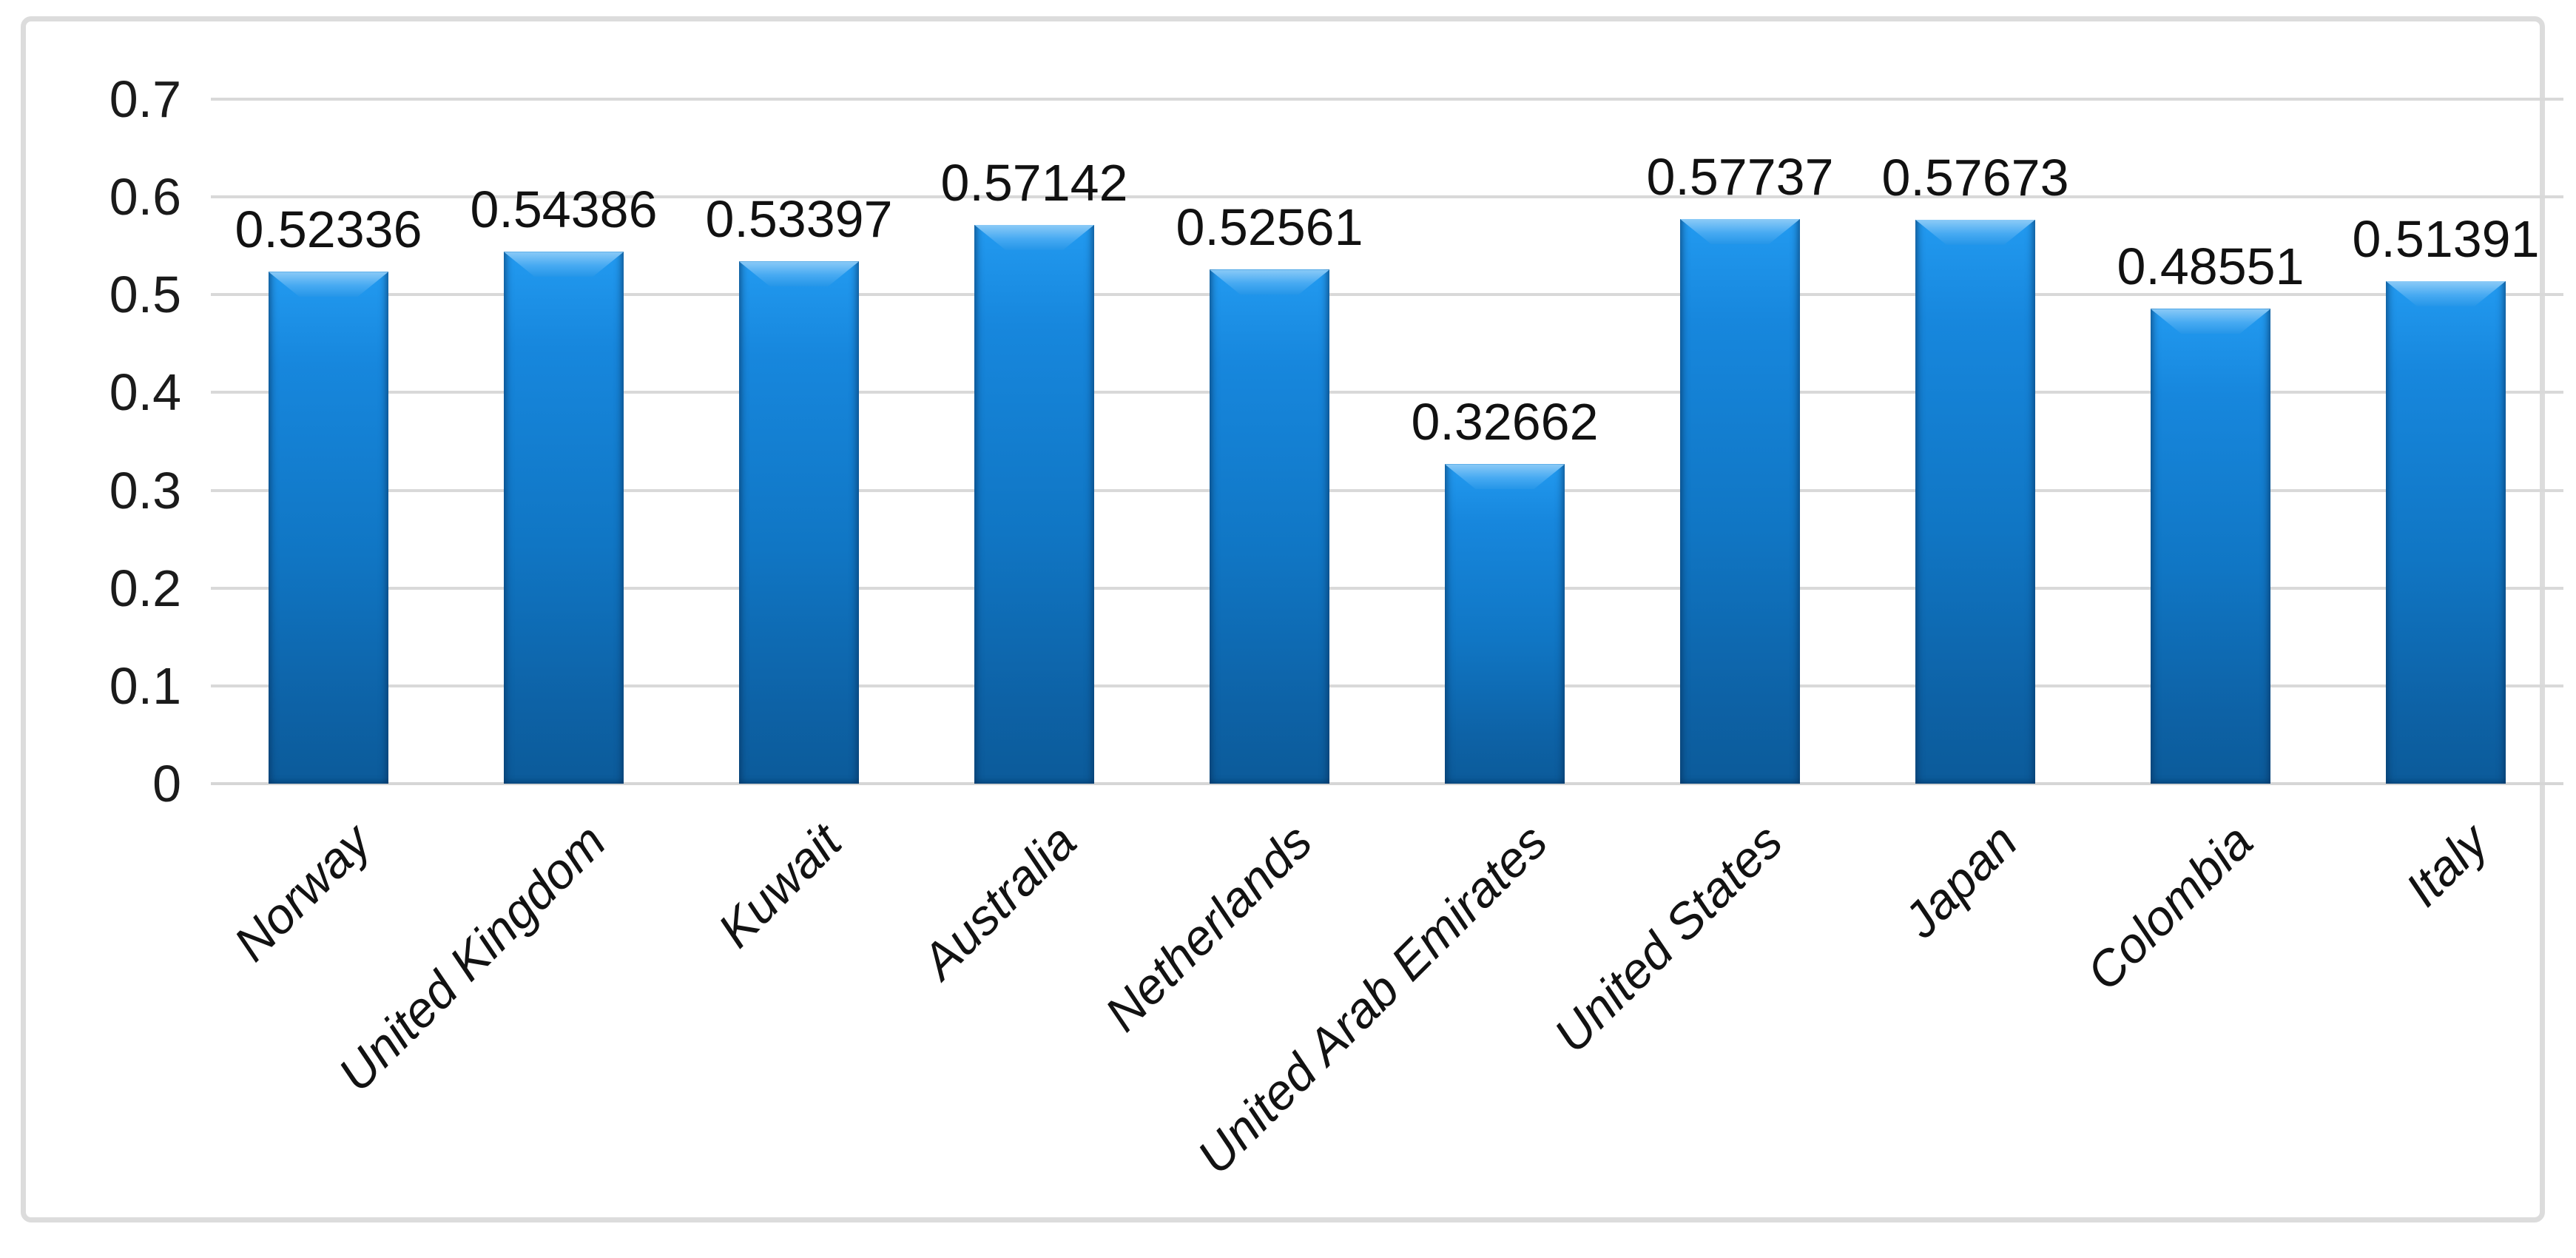 The image size is (2576, 1258). What do you see at coordinates (1975, 501) in the screenshot?
I see `bar-japan` at bounding box center [1975, 501].